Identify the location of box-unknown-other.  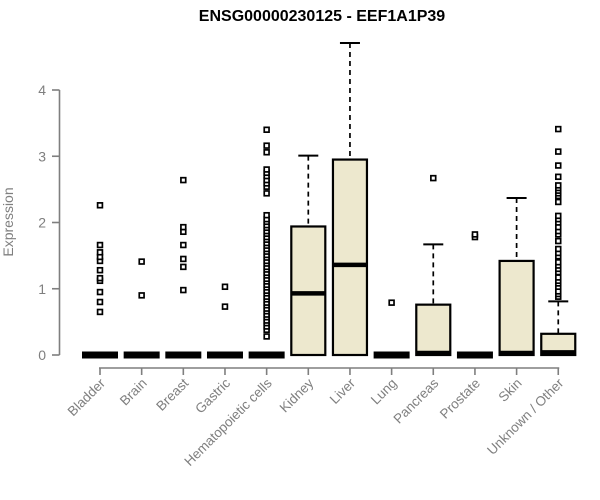
(558, 344).